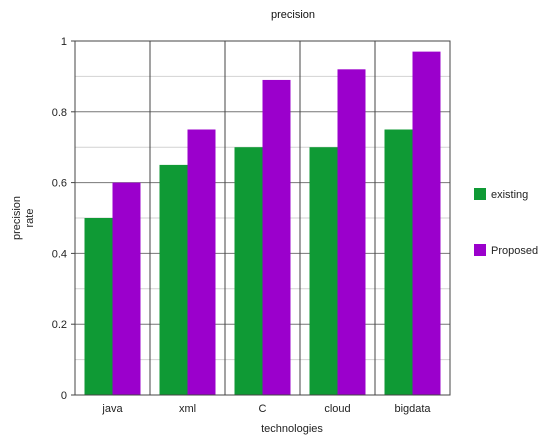 The image size is (560, 441). What do you see at coordinates (480, 194) in the screenshot?
I see `legend-swatch-existing` at bounding box center [480, 194].